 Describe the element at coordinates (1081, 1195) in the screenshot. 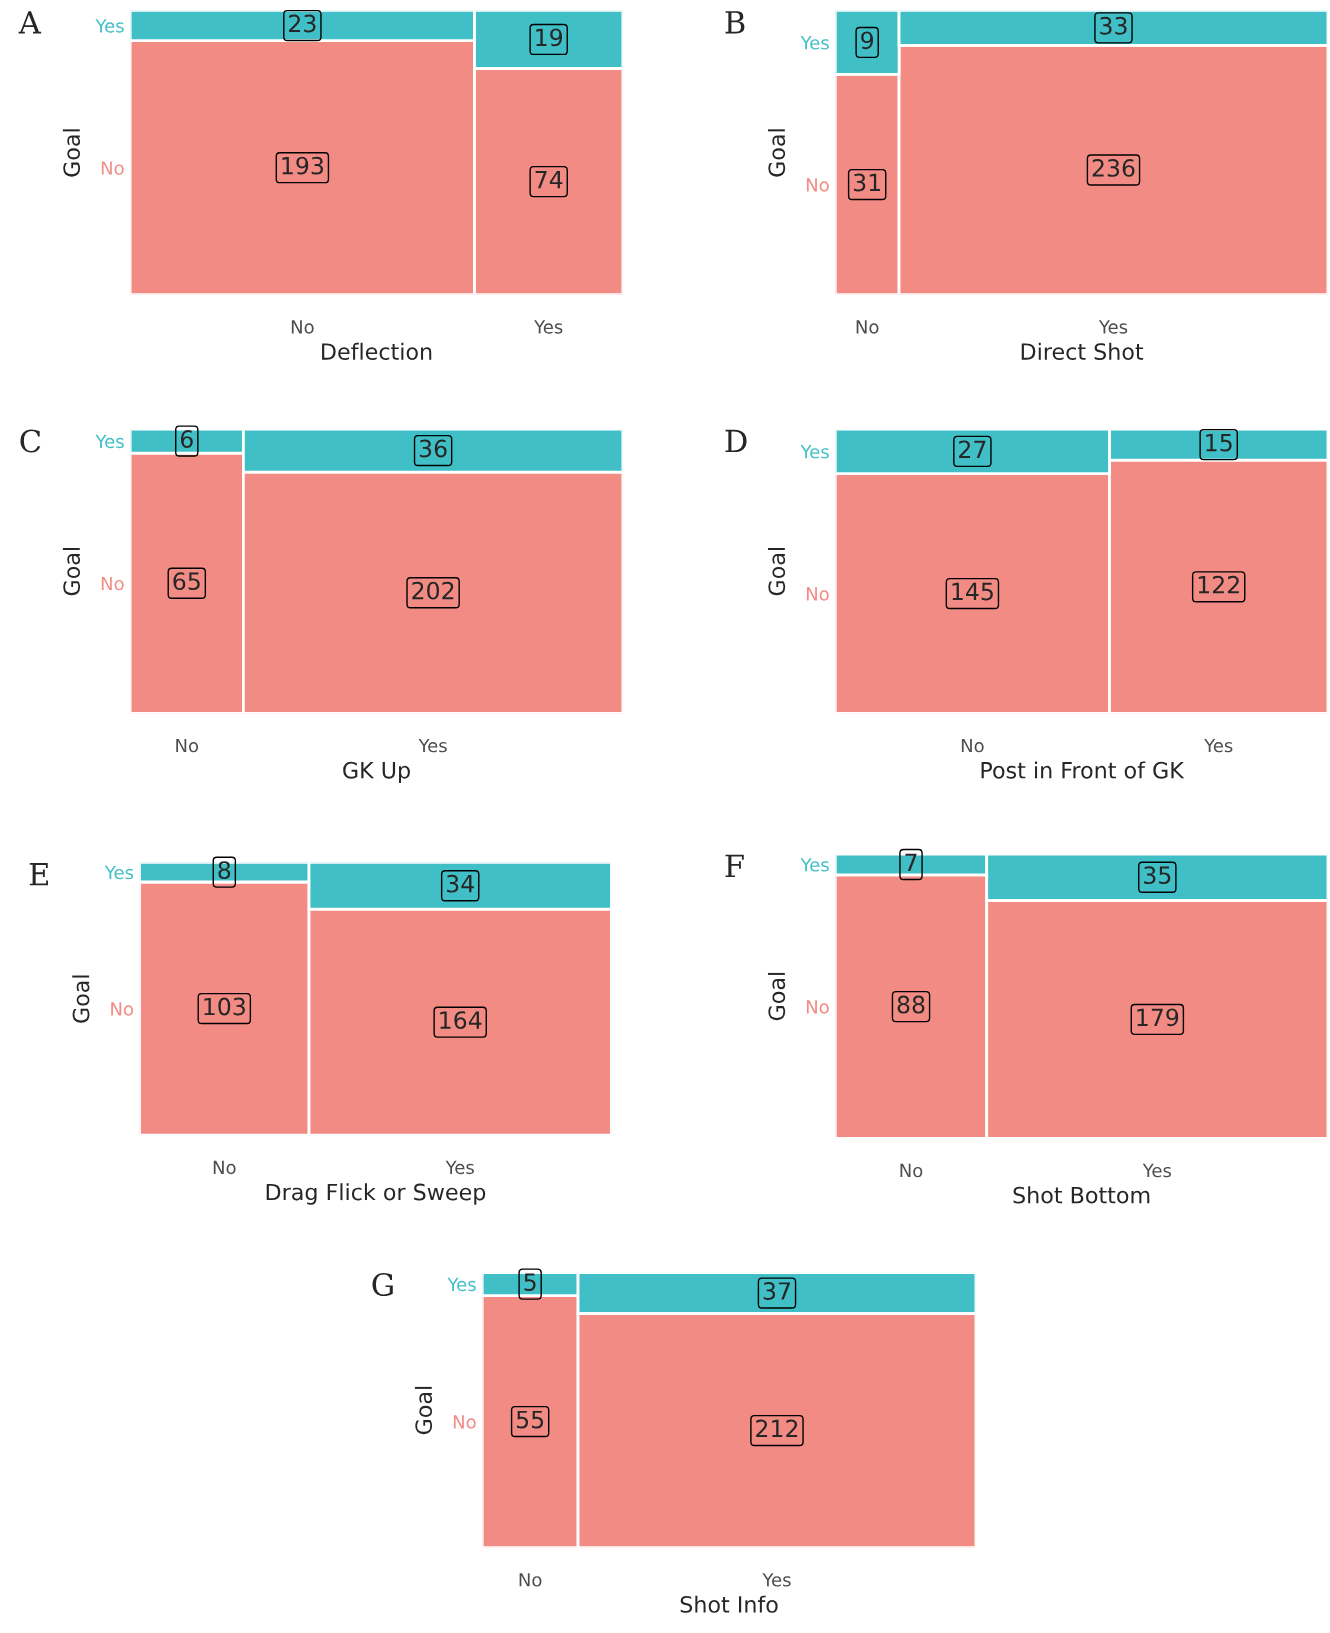

I see `text: Shot Bottom` at that location.